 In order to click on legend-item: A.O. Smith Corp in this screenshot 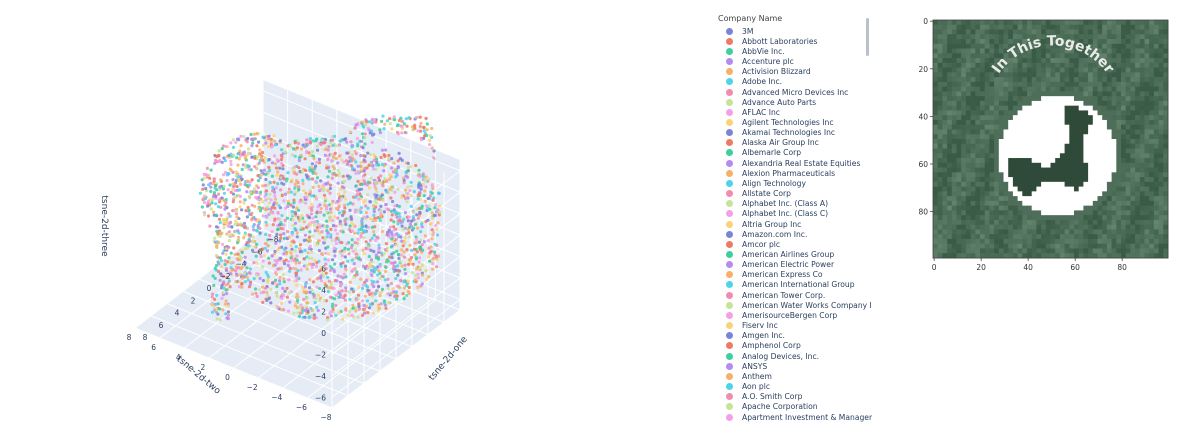, I will do `click(792, 397)`.